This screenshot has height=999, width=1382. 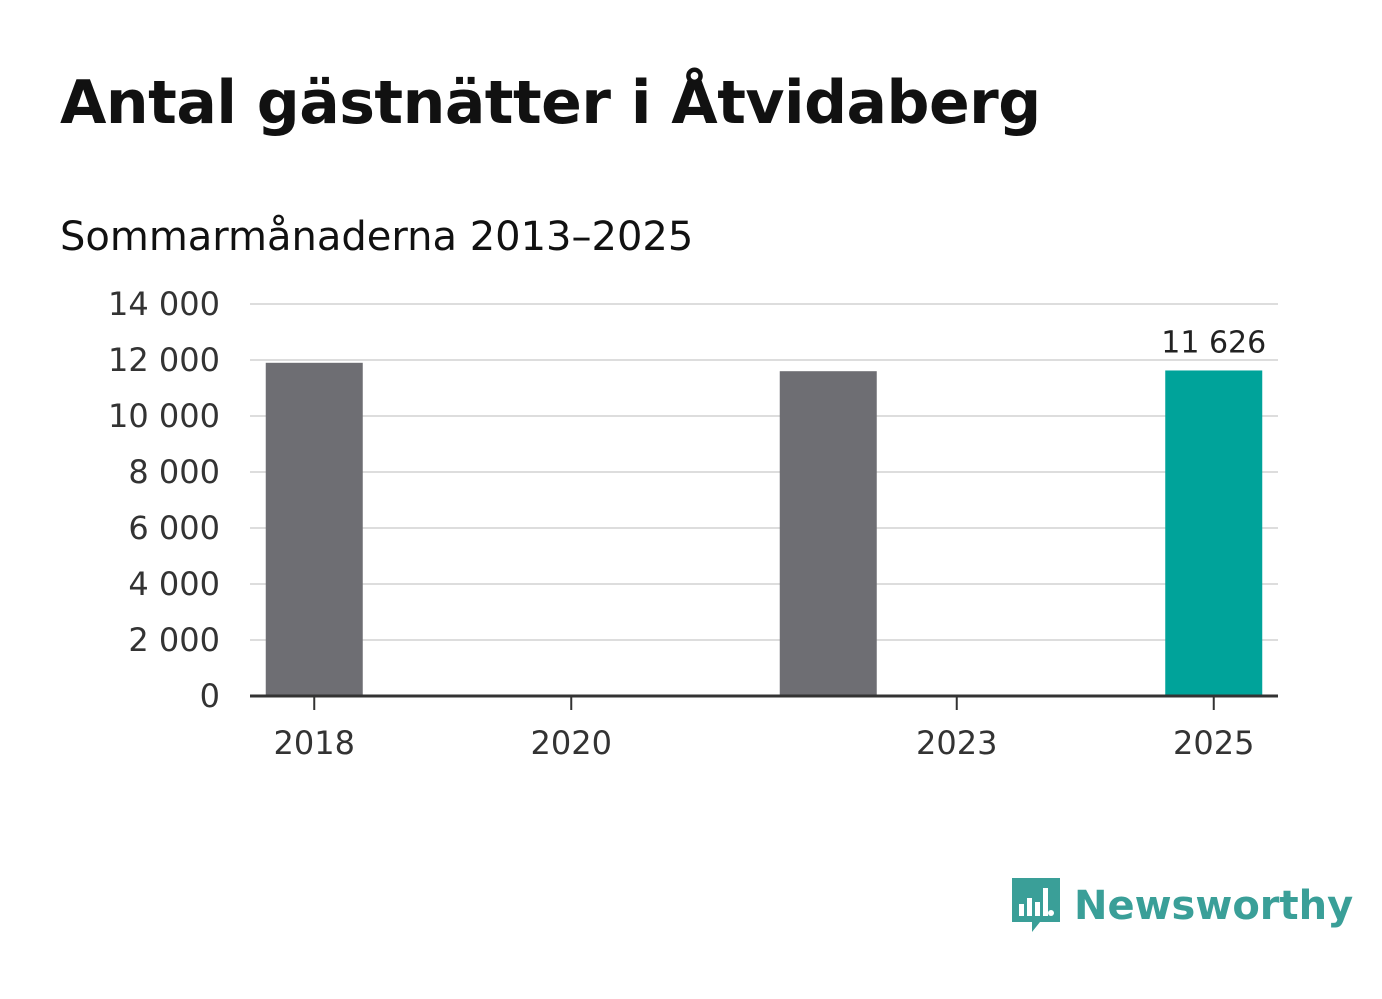 I want to click on y-tick-label: 2 000, so click(x=174, y=640).